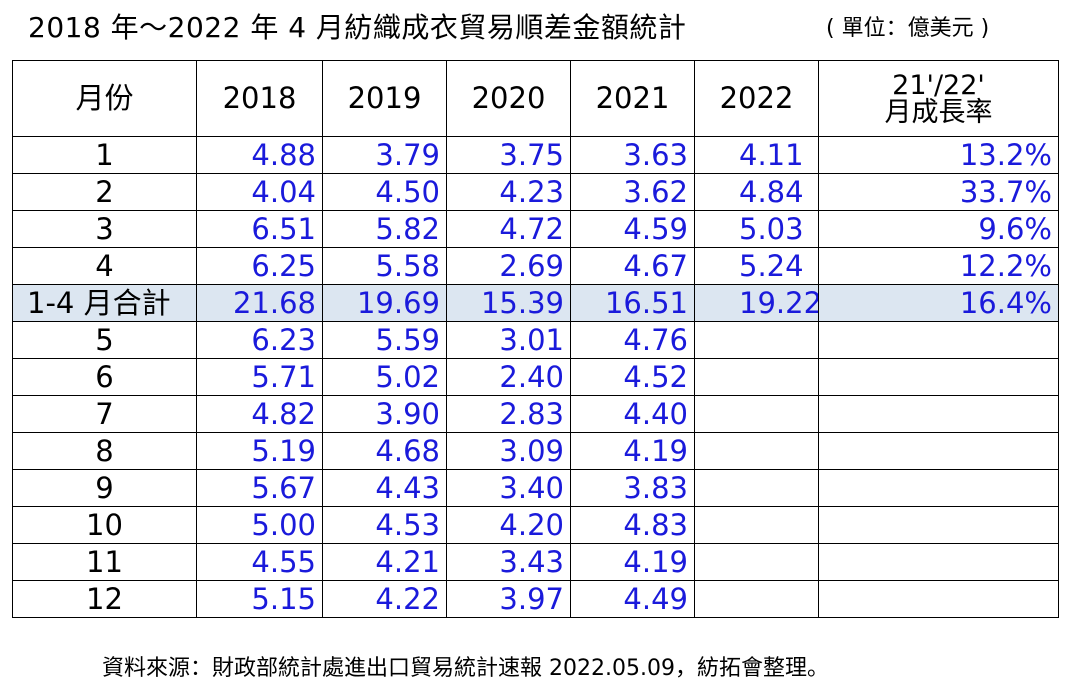 This screenshot has width=1065, height=682. I want to click on value-cell-2021: 4.67, so click(632, 266).